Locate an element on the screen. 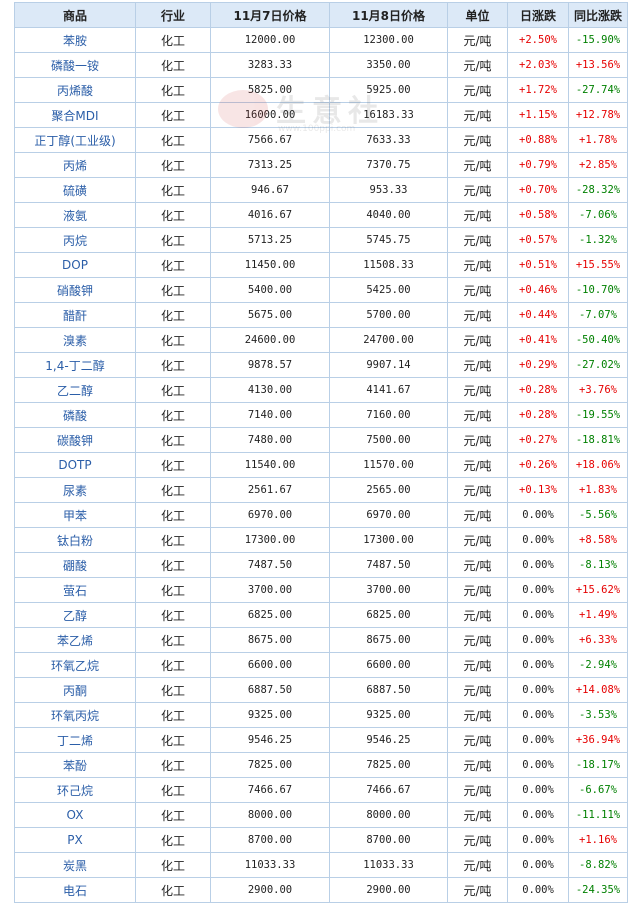  commodity-name-link: 硝酸钾 is located at coordinates (75, 290).